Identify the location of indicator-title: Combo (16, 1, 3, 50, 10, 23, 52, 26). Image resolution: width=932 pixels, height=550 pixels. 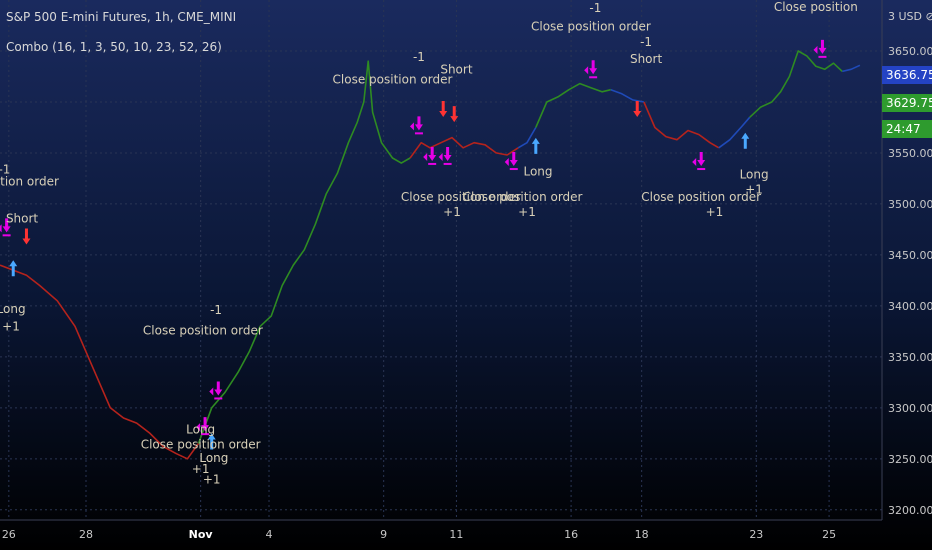
(114, 47).